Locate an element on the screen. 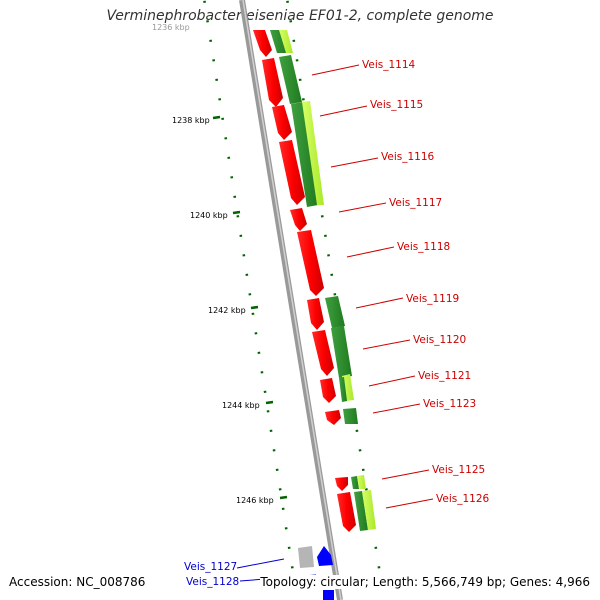 This screenshot has height=600, width=600. gene-label-veis-1116: Veis_1116 is located at coordinates (382, 159).